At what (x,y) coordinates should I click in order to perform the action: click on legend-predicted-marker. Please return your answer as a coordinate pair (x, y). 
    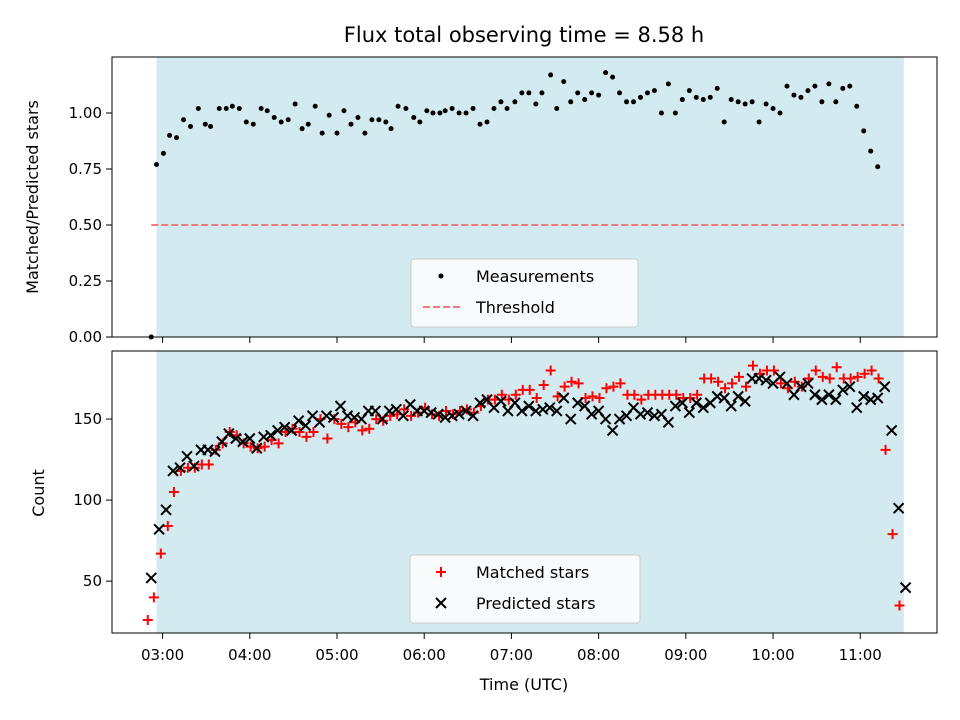
    Looking at the image, I should click on (441, 603).